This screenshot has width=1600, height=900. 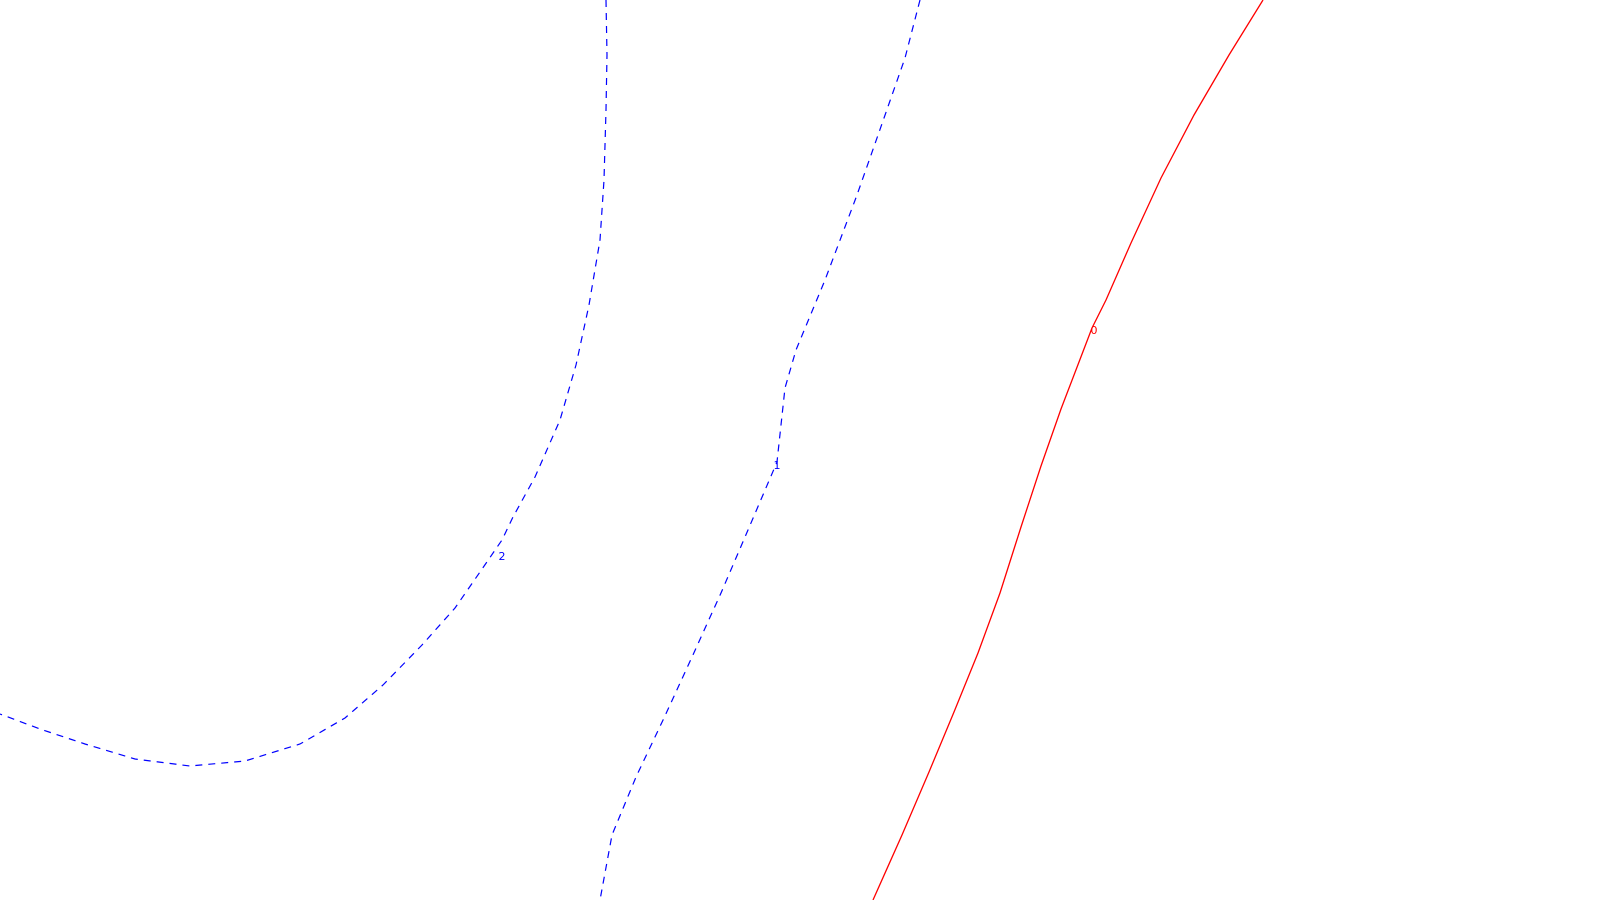 I want to click on contour-label-level-1: 1, so click(x=777, y=465).